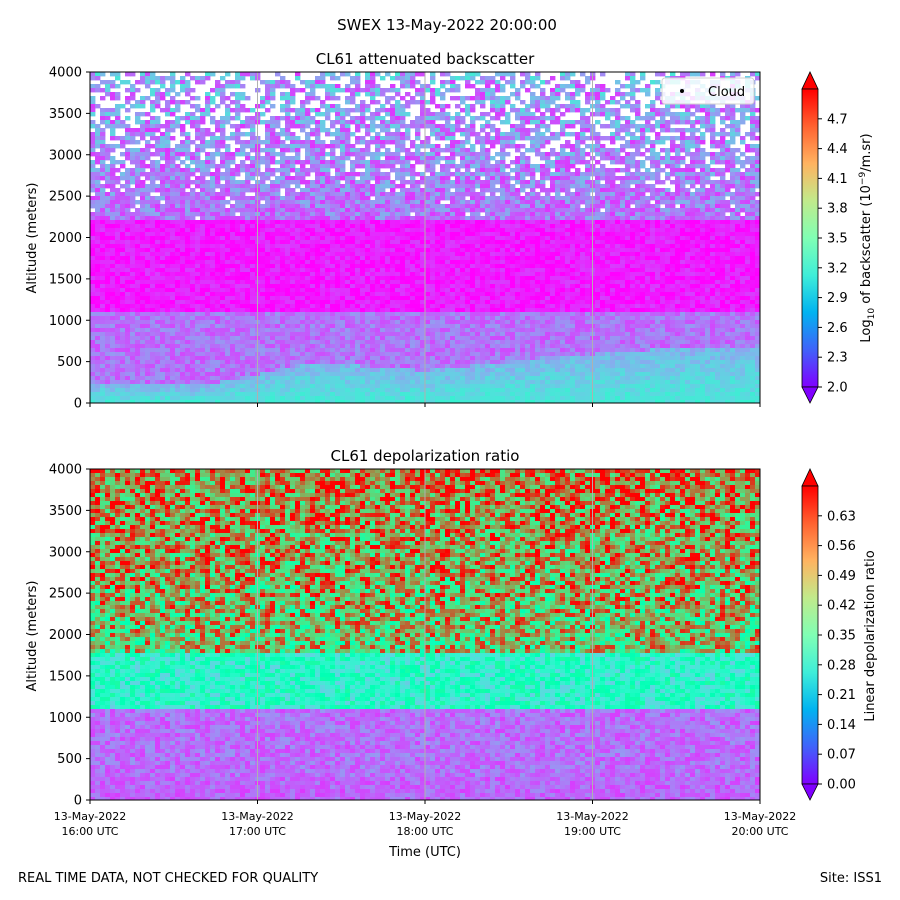  What do you see at coordinates (447, 25) in the screenshot?
I see `suptitle: SWEX 13-May-2022 20:00:00` at bounding box center [447, 25].